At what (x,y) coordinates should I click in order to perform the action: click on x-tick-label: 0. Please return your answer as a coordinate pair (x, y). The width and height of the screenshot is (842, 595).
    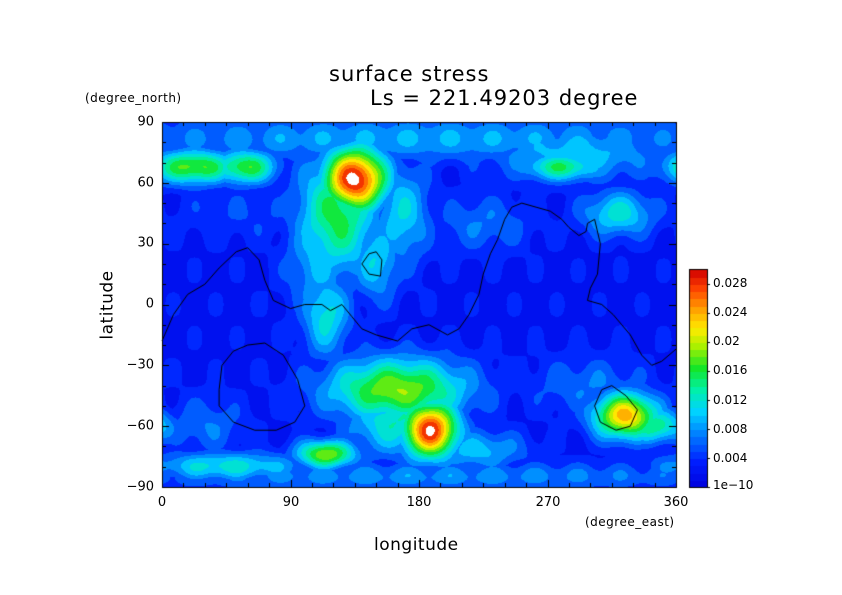
    Looking at the image, I should click on (162, 502).